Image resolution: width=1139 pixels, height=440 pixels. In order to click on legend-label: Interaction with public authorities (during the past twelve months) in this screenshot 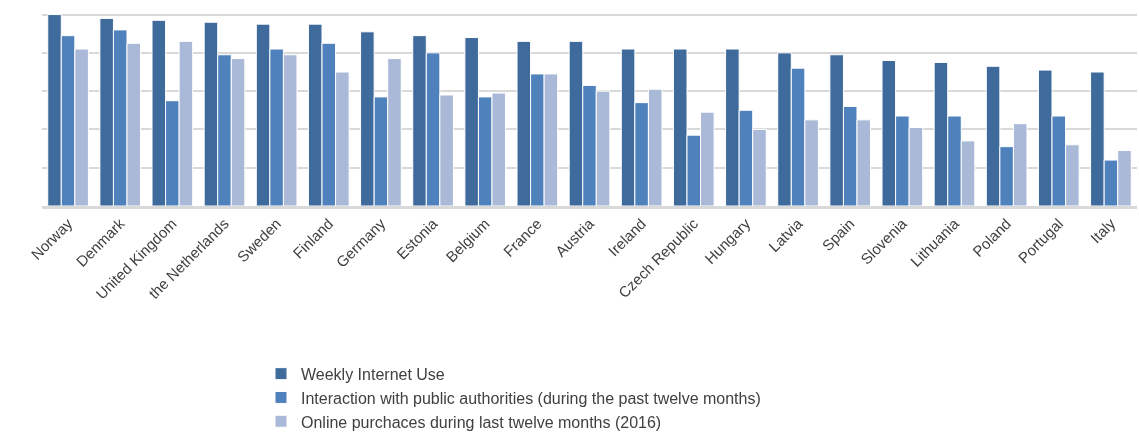, I will do `click(531, 398)`.